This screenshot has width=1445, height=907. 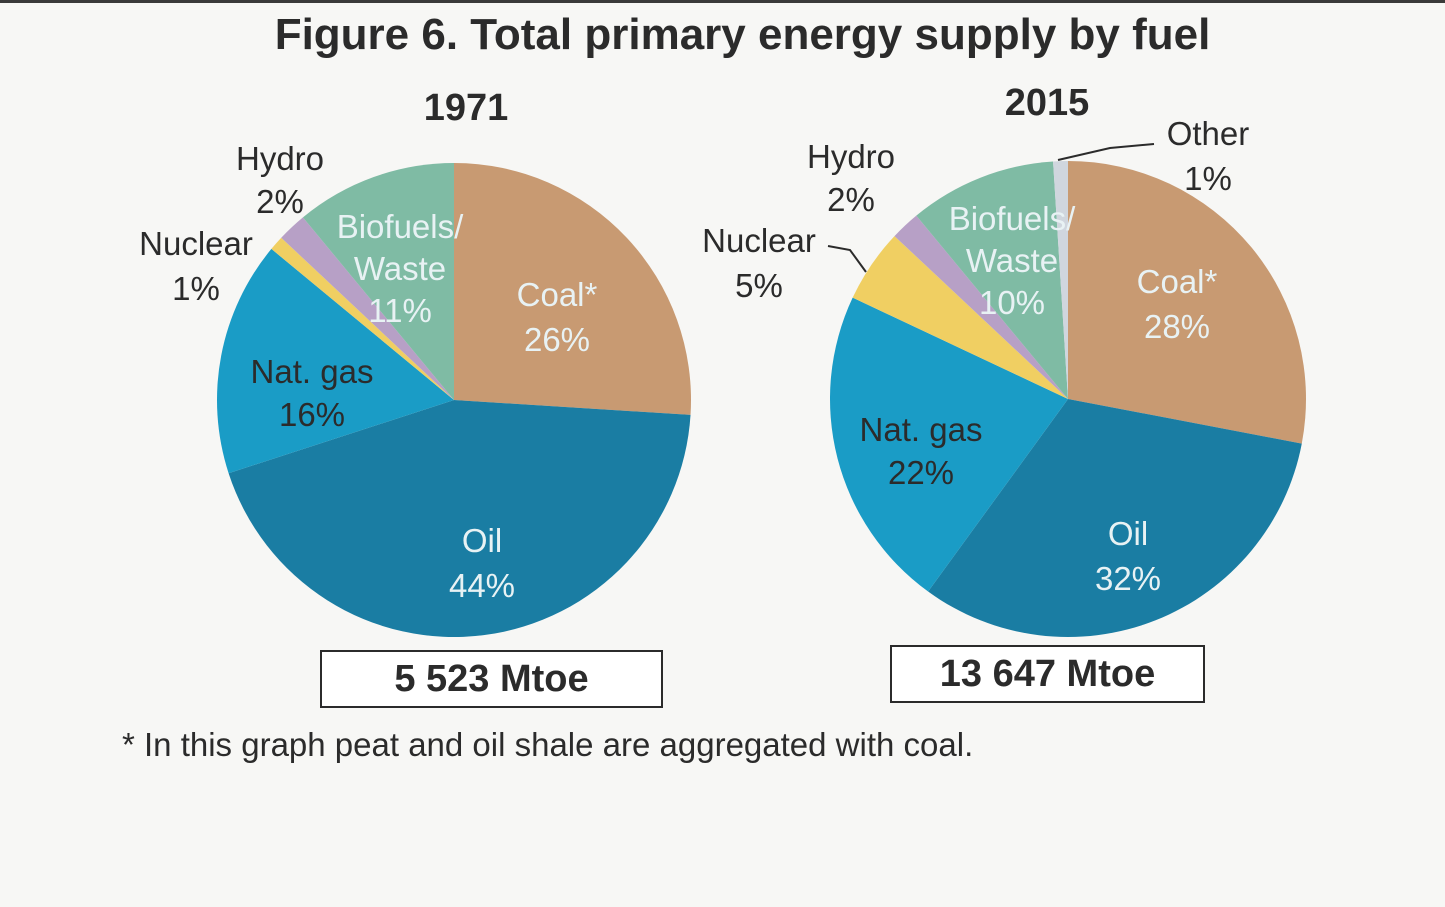 I want to click on total-2015-box: 13 647 Mtoe, so click(x=1047, y=674).